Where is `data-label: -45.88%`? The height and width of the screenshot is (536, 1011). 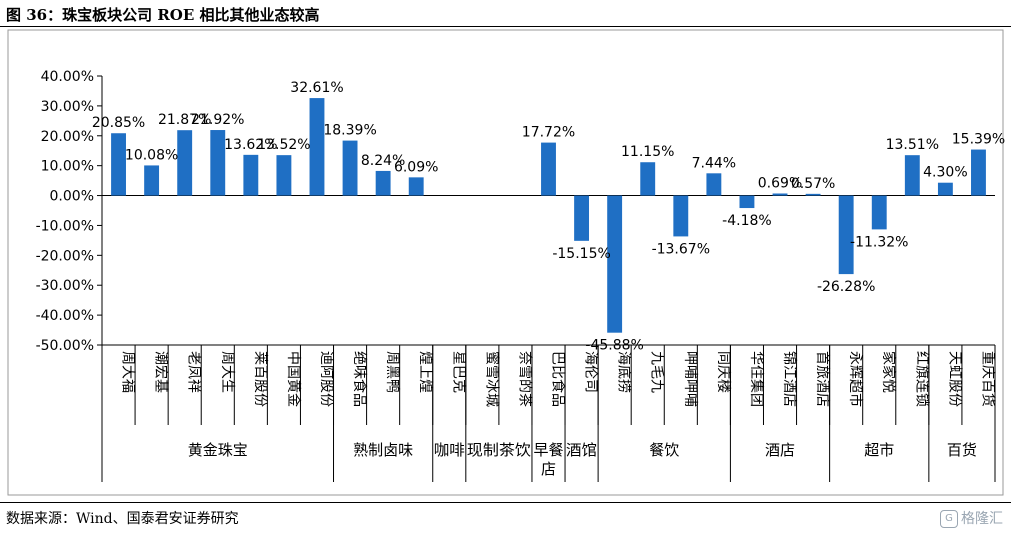
data-label: -45.88% is located at coordinates (614, 346).